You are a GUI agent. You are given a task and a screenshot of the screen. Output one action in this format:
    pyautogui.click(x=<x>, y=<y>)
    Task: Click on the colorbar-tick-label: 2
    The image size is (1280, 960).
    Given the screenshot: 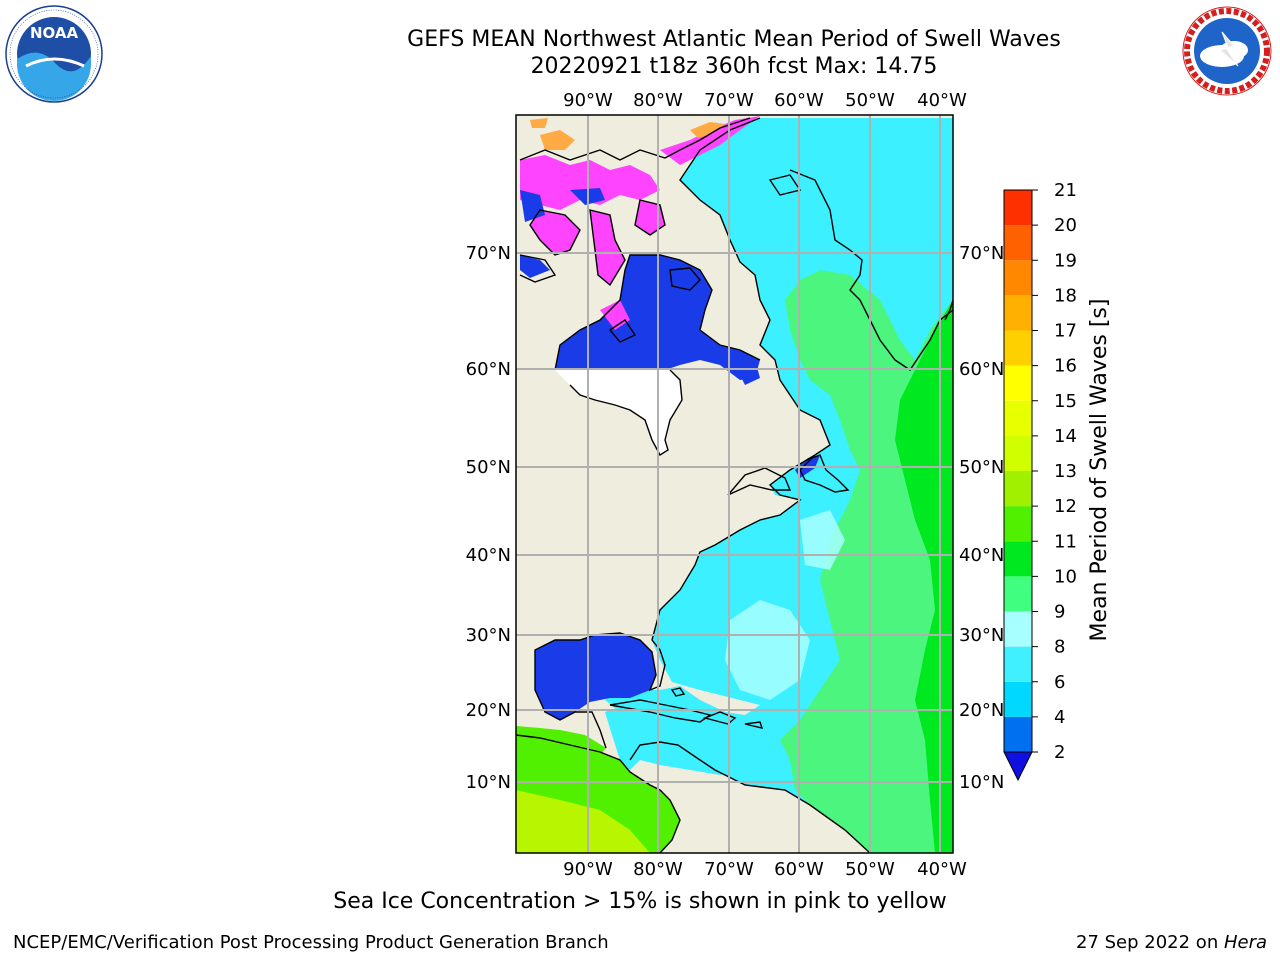 What is the action you would take?
    pyautogui.click(x=1059, y=752)
    